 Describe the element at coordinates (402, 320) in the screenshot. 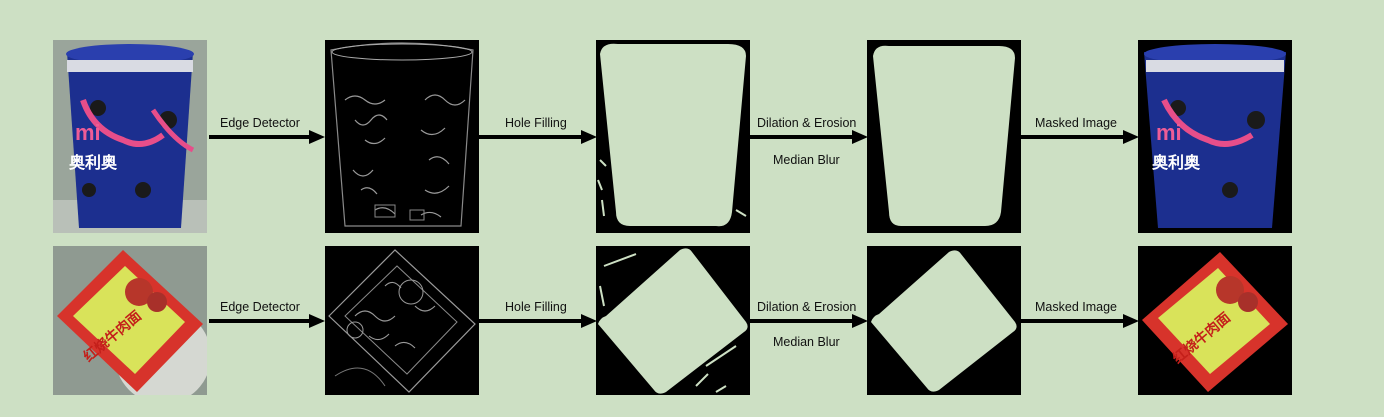

I see `edge-map-noodle-bag` at that location.